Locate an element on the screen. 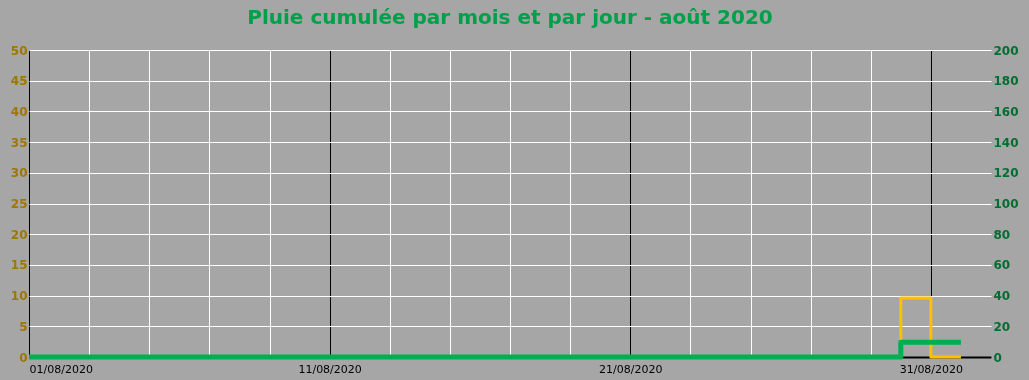 This screenshot has height=380, width=1029. y2-tick-label: 40 is located at coordinates (1002, 296).